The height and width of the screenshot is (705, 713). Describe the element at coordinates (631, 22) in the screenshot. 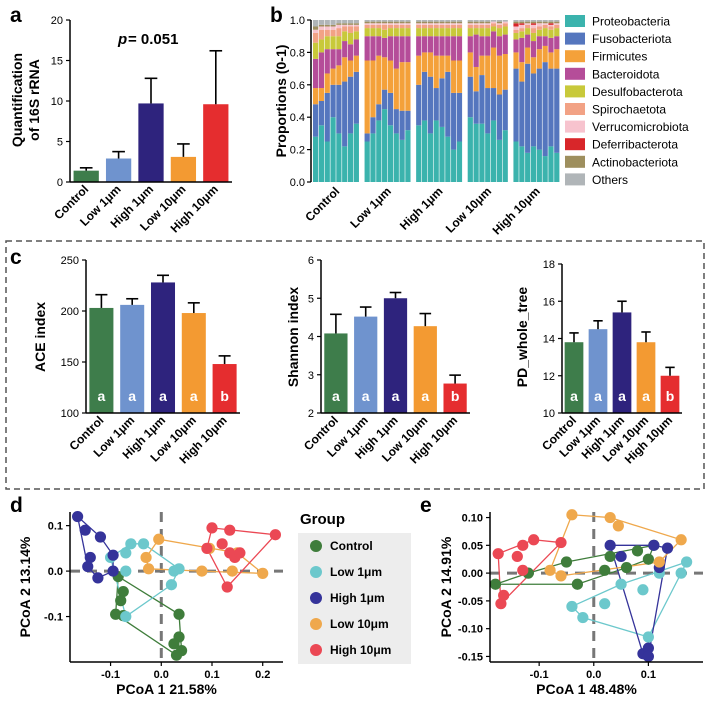

I see `legend-label: Proteobacteria` at that location.